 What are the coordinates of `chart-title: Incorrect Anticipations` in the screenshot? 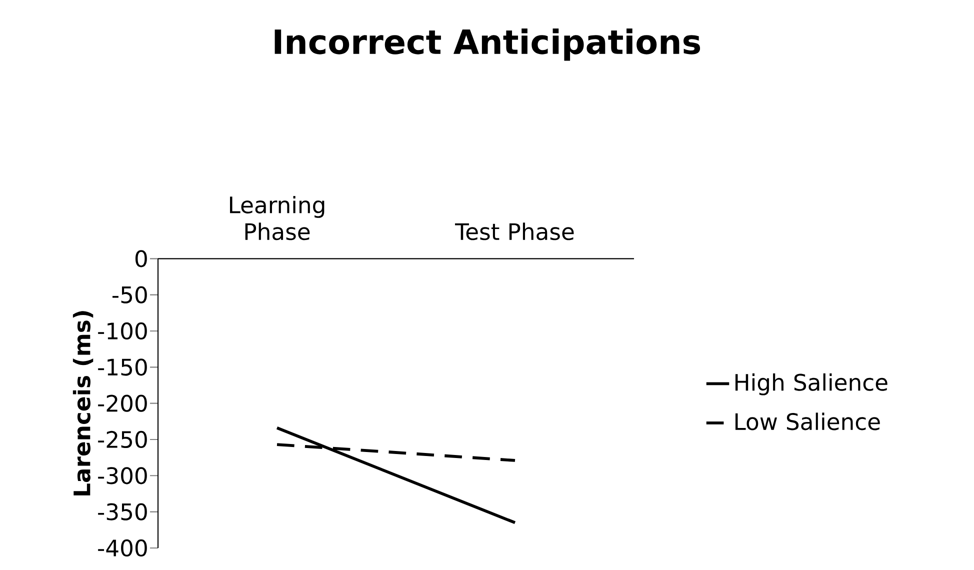 It's located at (487, 44).